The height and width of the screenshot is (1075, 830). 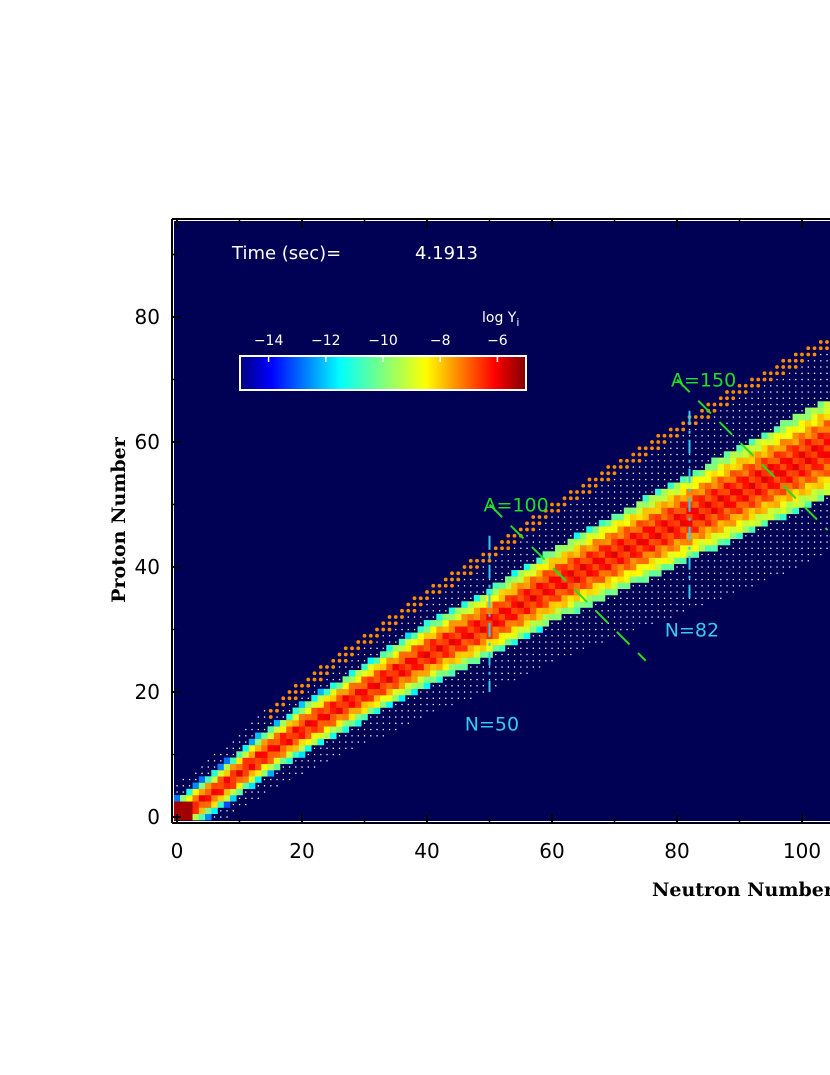 What do you see at coordinates (741, 890) in the screenshot?
I see `x-axis-title: Neutron Number` at bounding box center [741, 890].